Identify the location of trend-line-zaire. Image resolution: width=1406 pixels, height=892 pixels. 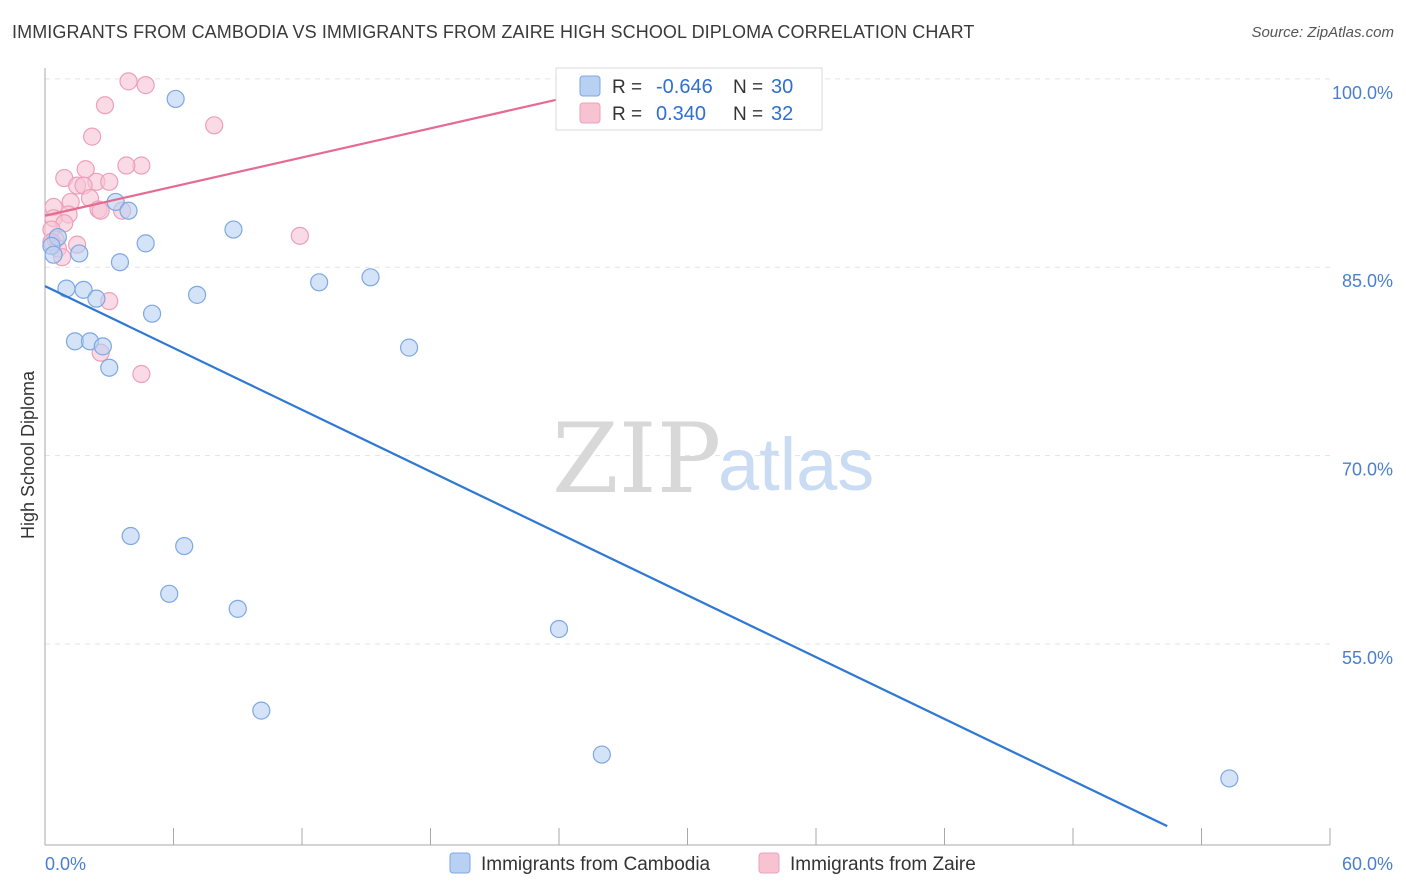
(347, 147).